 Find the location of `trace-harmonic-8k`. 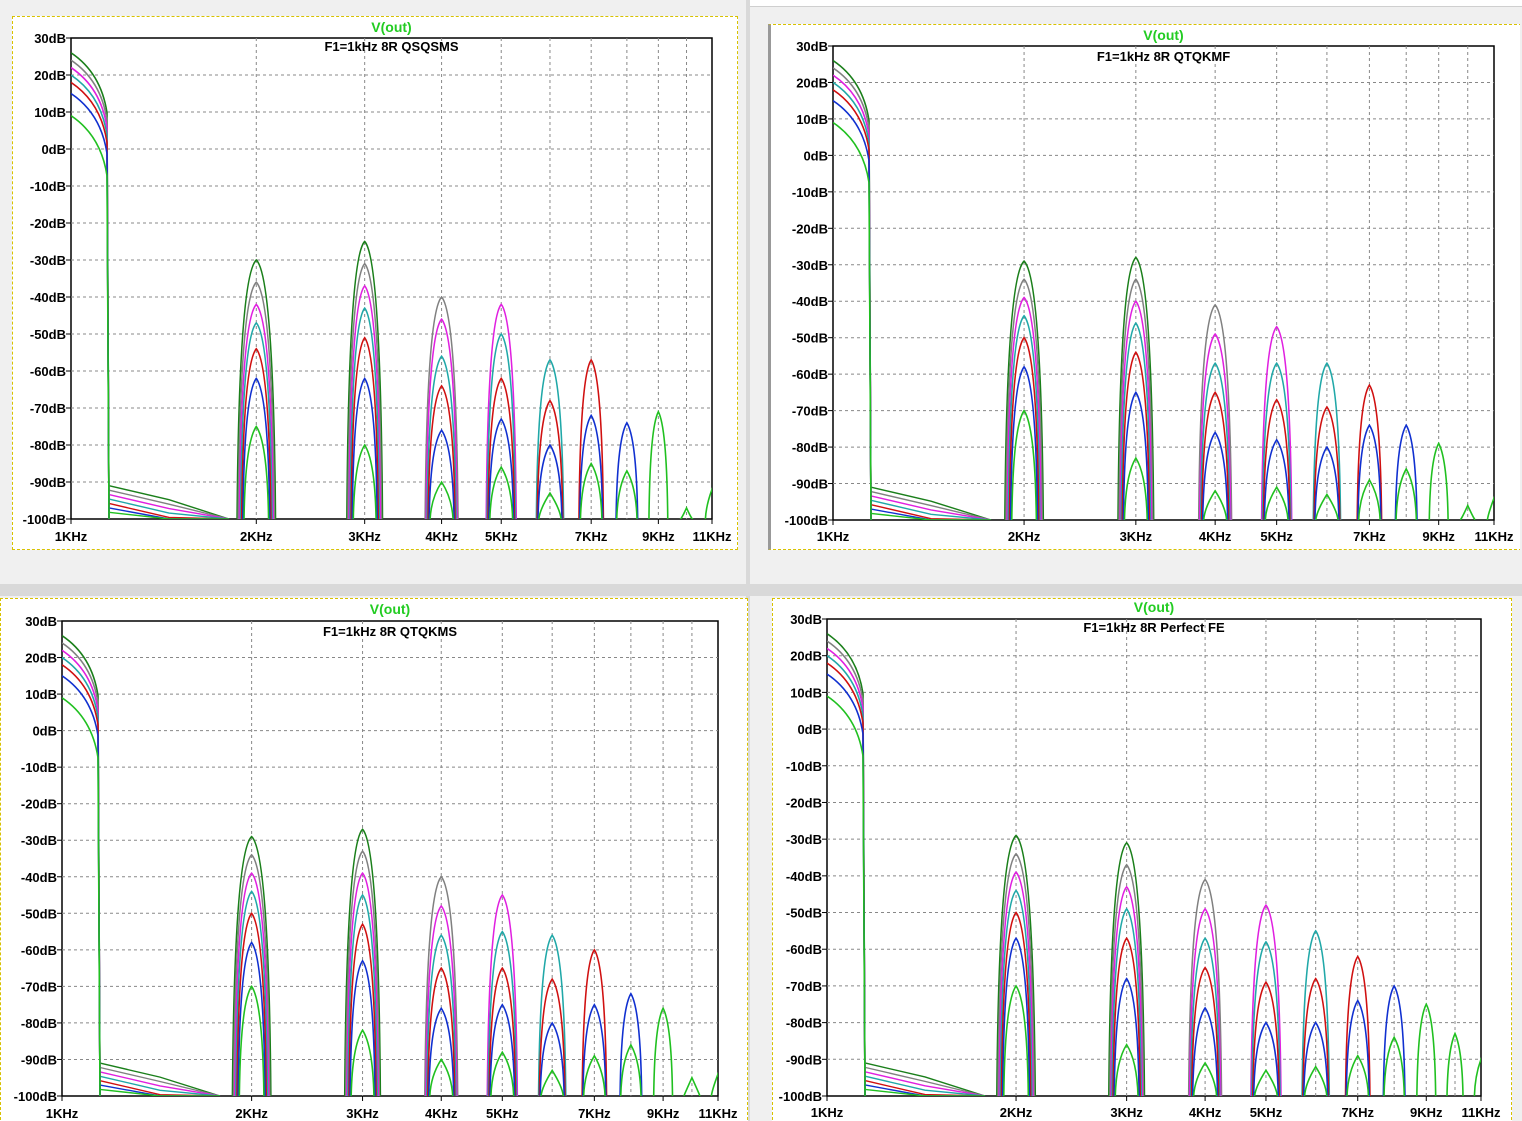

trace-harmonic-8k is located at coordinates (1394, 1040).